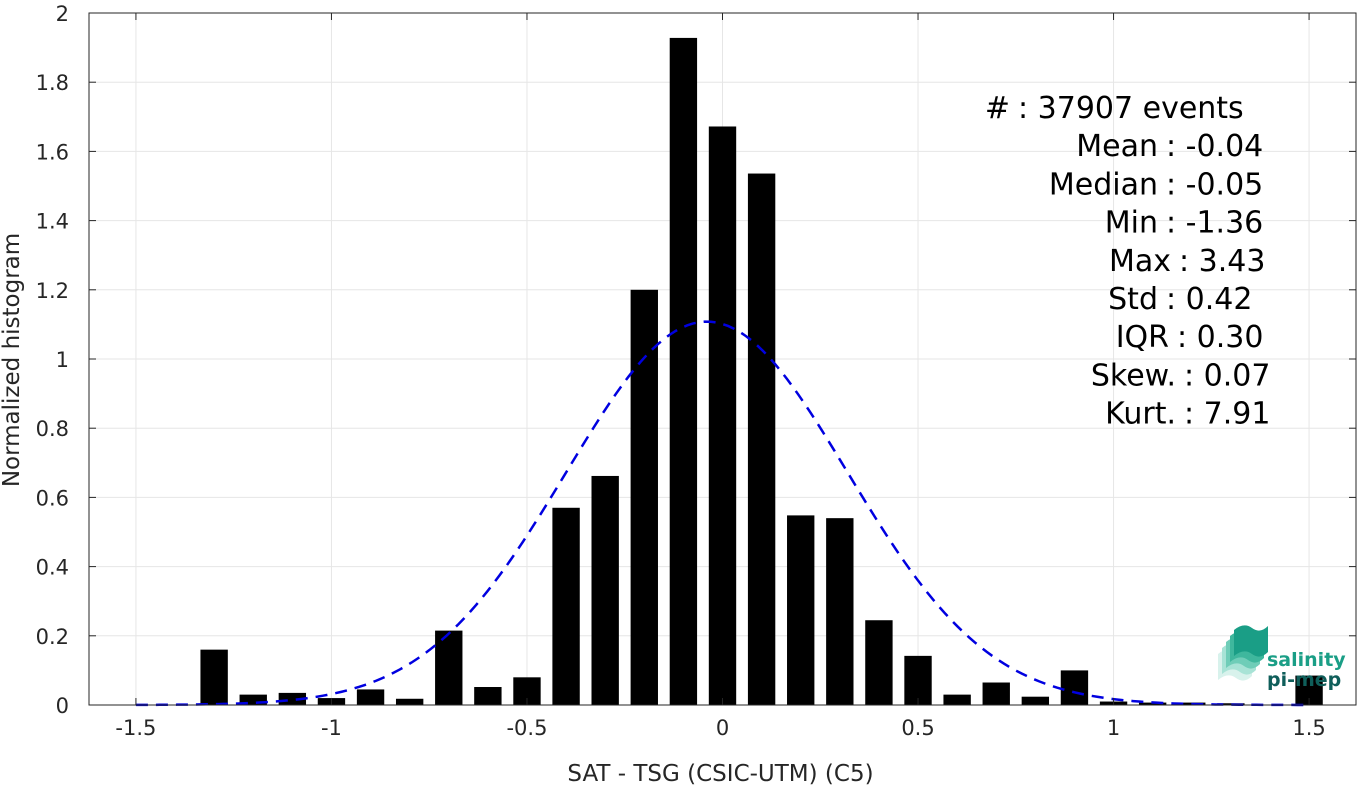 This screenshot has height=785, width=1367. Describe the element at coordinates (1222, 261) in the screenshot. I see `stat-value: : 3.43` at that location.